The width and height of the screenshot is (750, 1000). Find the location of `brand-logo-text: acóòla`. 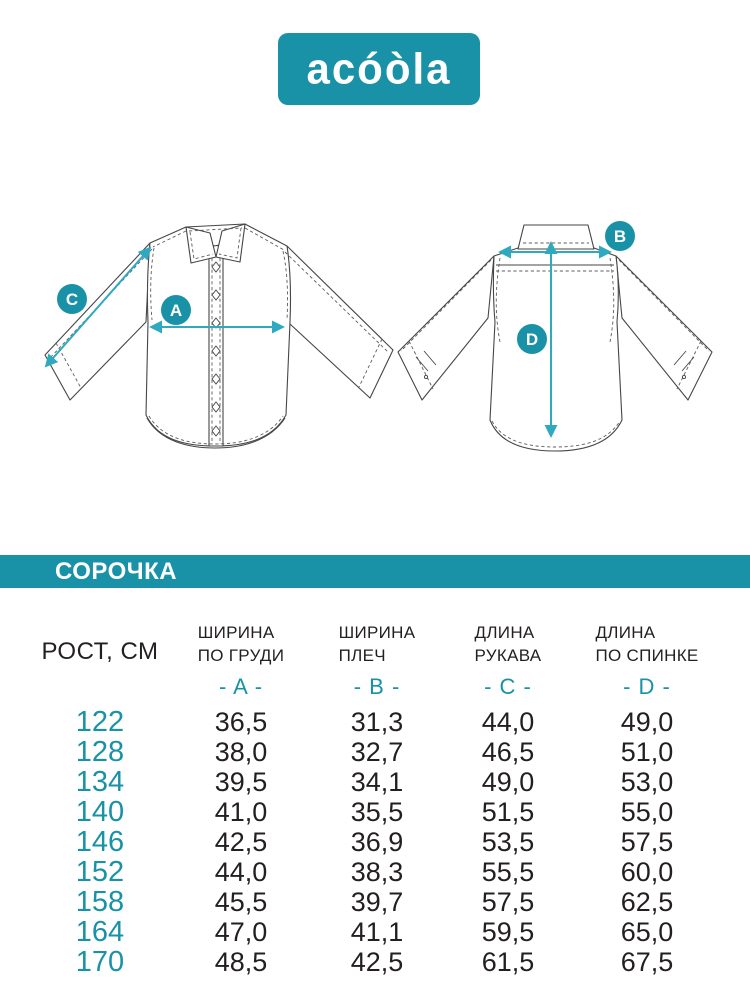

brand-logo-text: acóòla is located at coordinates (379, 68).